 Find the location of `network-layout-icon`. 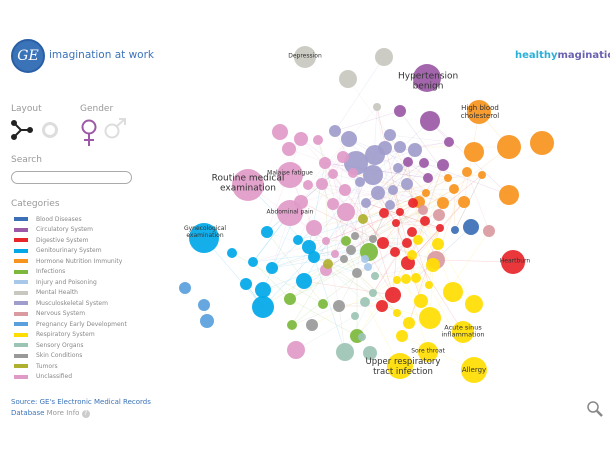

network-layout-icon is located at coordinates (22, 130).